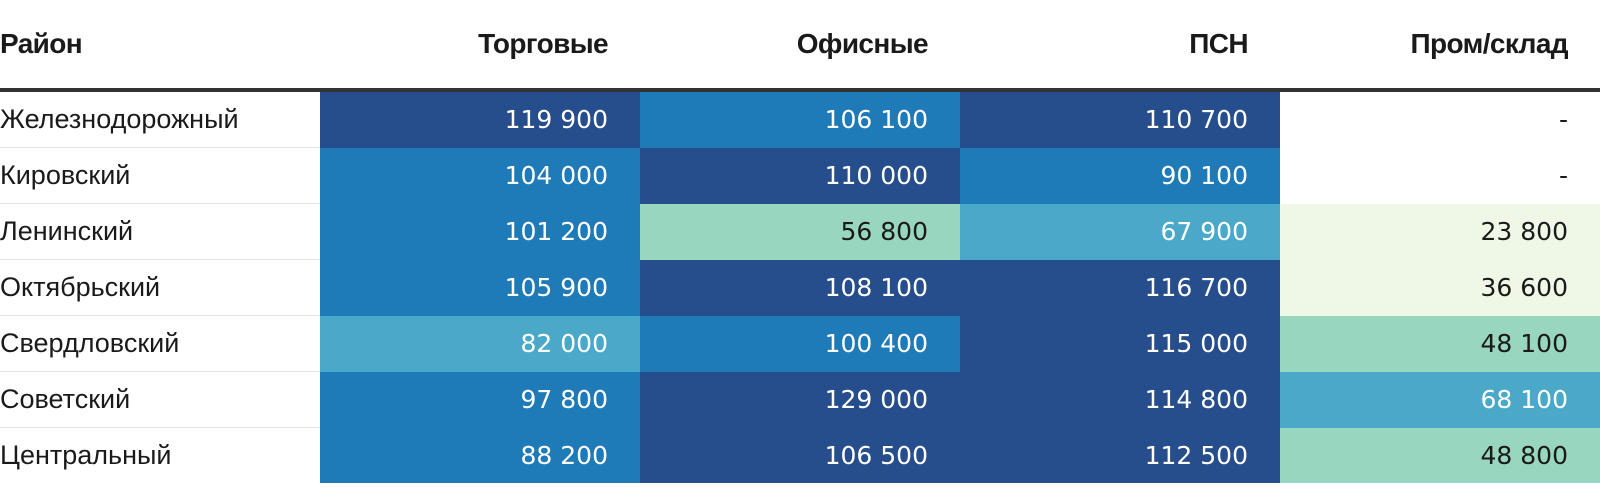 Image resolution: width=1600 pixels, height=498 pixels. What do you see at coordinates (480, 399) in the screenshot?
I see `heatmap-cell-retail: 97 800` at bounding box center [480, 399].